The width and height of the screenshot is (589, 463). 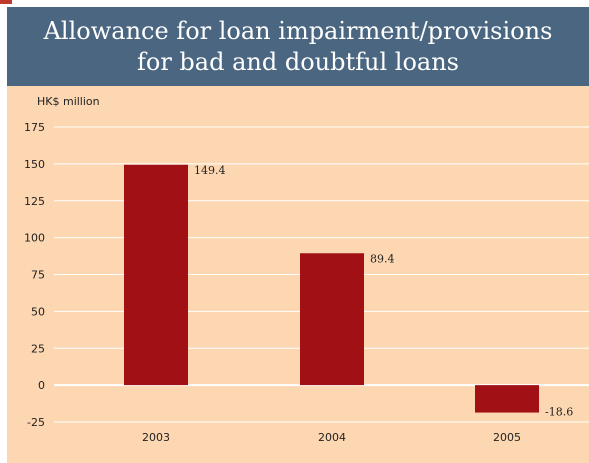 What do you see at coordinates (34, 238) in the screenshot?
I see `y-tick-label: 100` at bounding box center [34, 238].